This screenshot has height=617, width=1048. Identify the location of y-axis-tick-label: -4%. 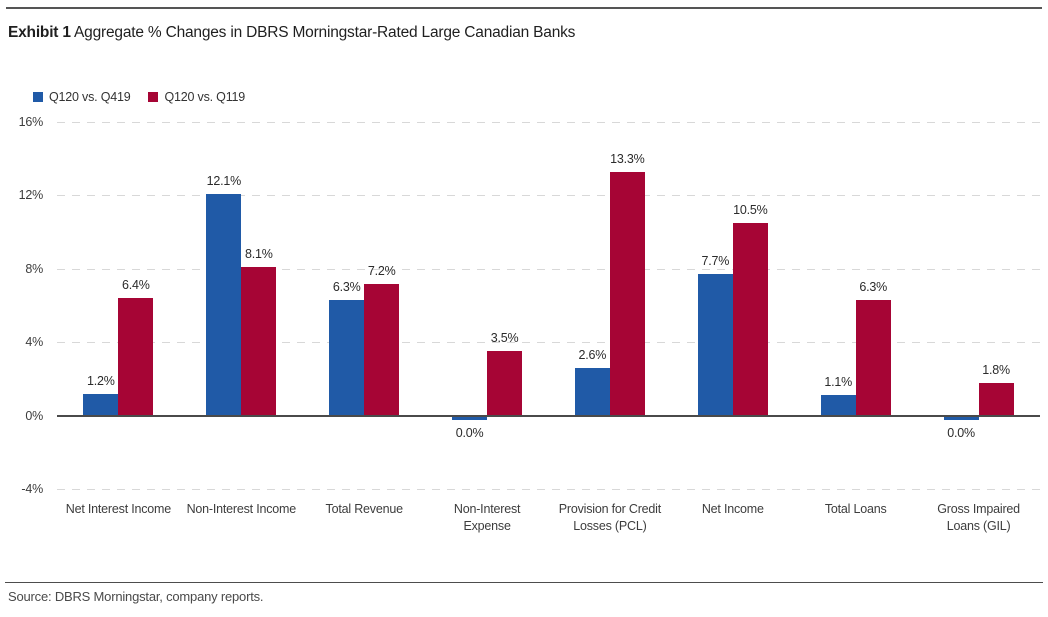
(32, 489).